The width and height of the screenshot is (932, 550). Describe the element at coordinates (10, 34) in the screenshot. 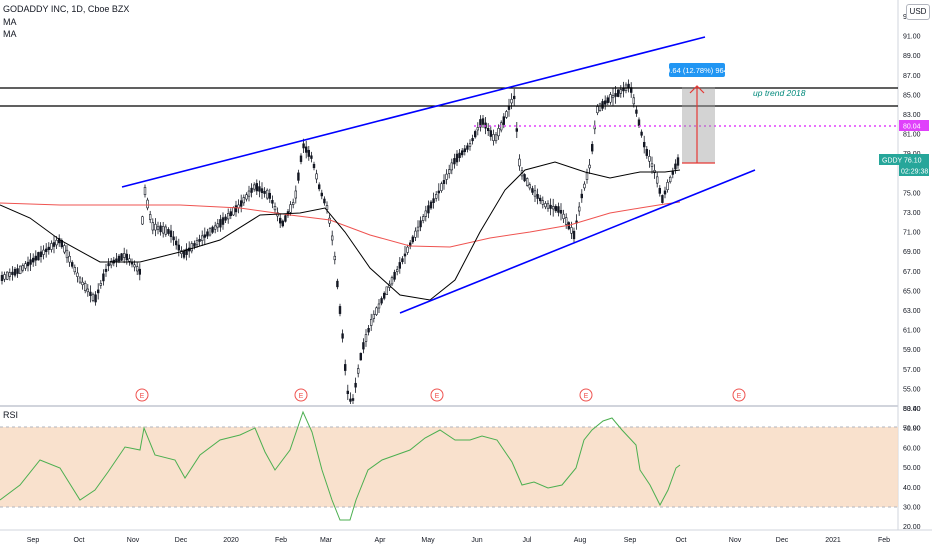

I see `indicator-ma-2: MA` at that location.